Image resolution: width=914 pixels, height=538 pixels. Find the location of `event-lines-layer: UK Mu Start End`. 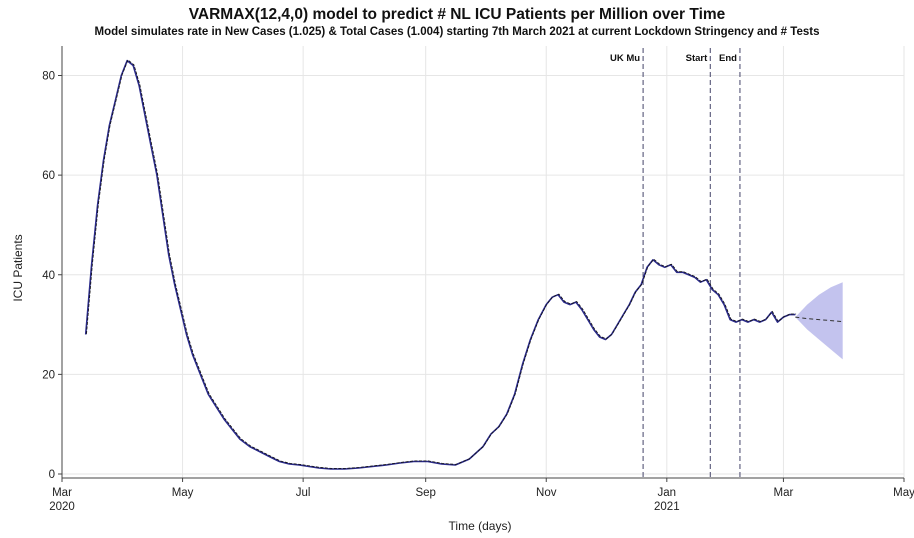

event-lines-layer: UK Mu Start End is located at coordinates (675, 263).